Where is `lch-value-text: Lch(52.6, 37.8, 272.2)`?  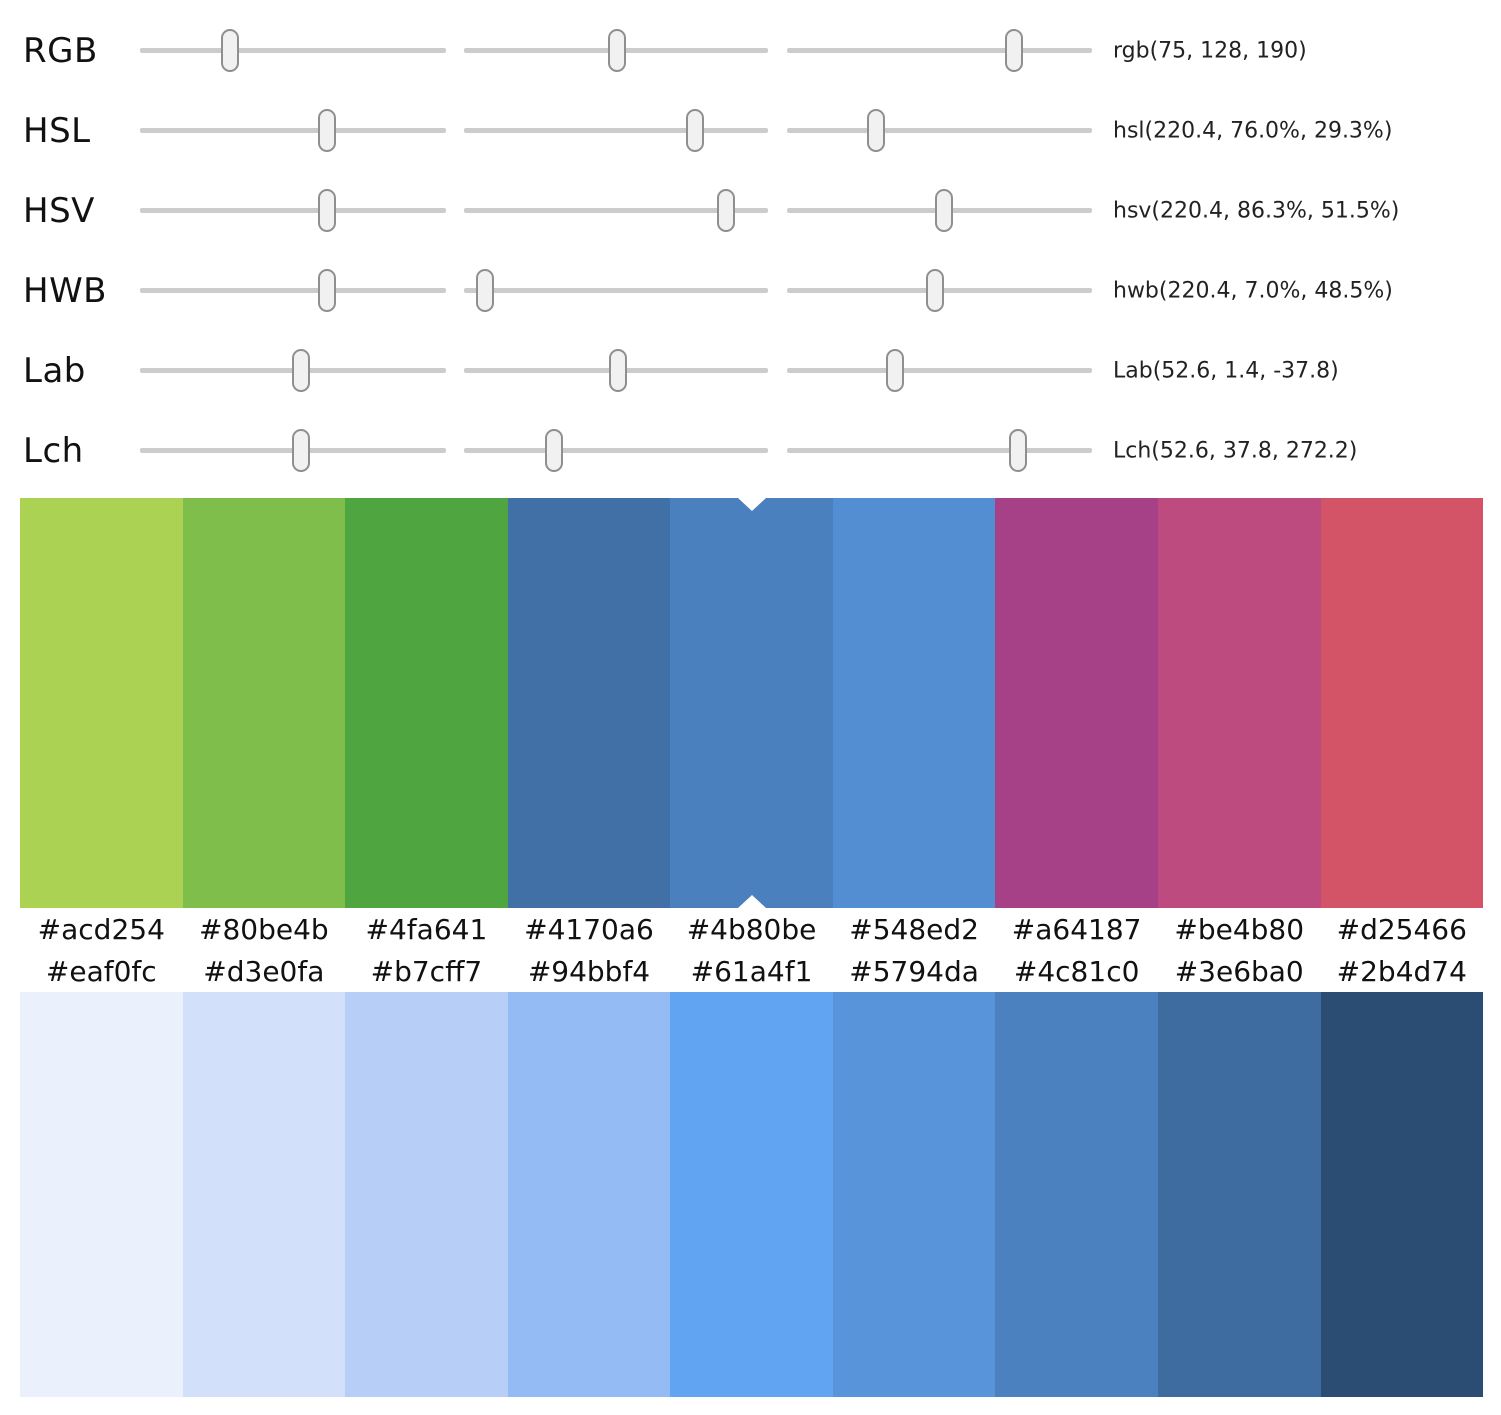
lch-value-text: Lch(52.6, 37.8, 272.2) is located at coordinates (1235, 451).